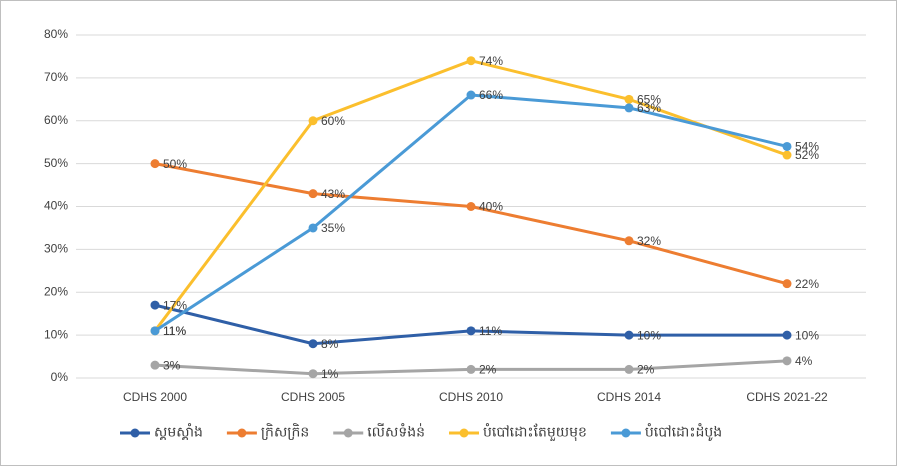 The height and width of the screenshot is (466, 897). What do you see at coordinates (56, 120) in the screenshot?
I see `y-tick-label: 60%` at bounding box center [56, 120].